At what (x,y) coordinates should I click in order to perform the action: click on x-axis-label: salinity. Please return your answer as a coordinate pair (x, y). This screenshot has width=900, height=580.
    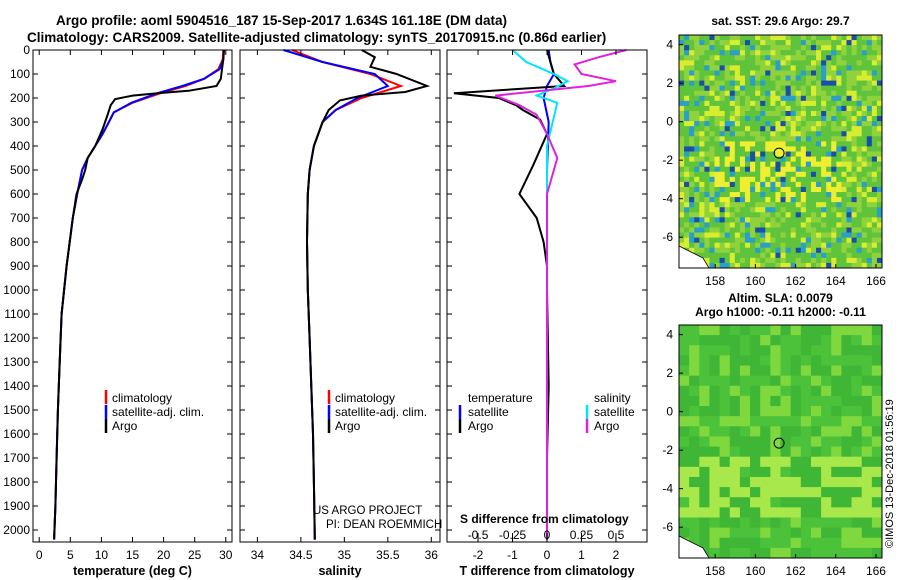
    Looking at the image, I should click on (339, 571).